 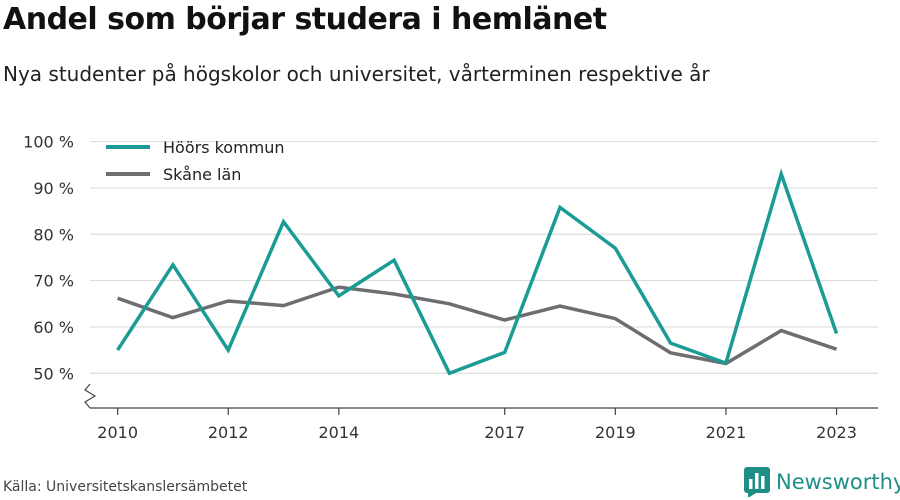 What do you see at coordinates (53, 188) in the screenshot?
I see `y-tick-label: 90 %` at bounding box center [53, 188].